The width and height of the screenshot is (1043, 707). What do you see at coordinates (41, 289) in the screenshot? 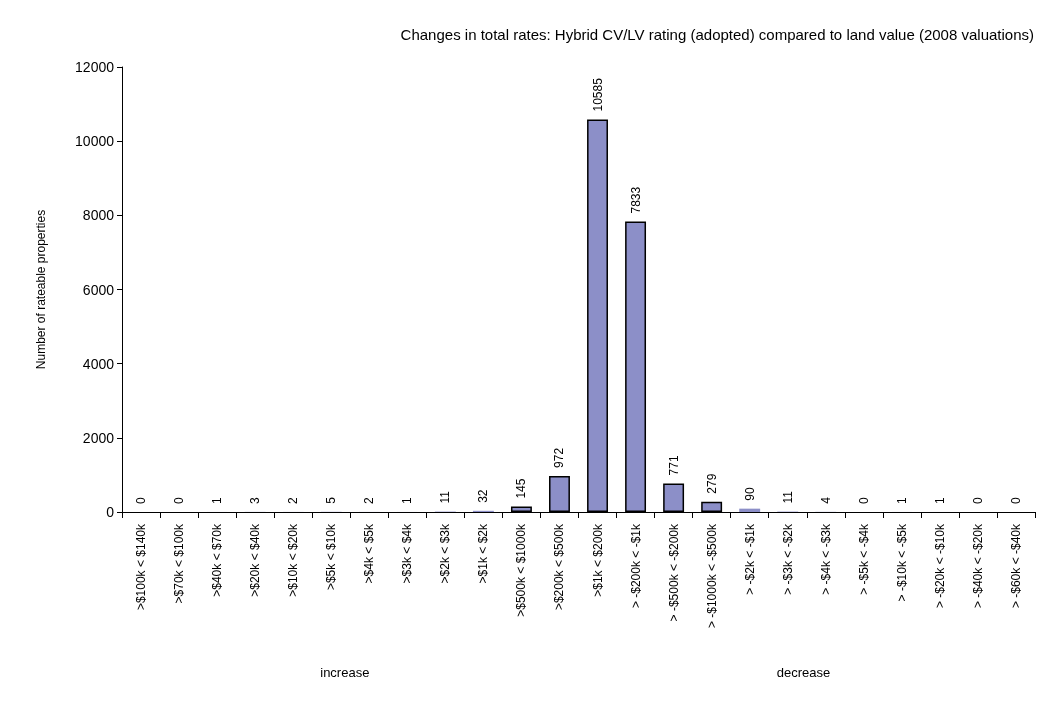
I see `y-axis-title: Number of rateable properties` at bounding box center [41, 289].